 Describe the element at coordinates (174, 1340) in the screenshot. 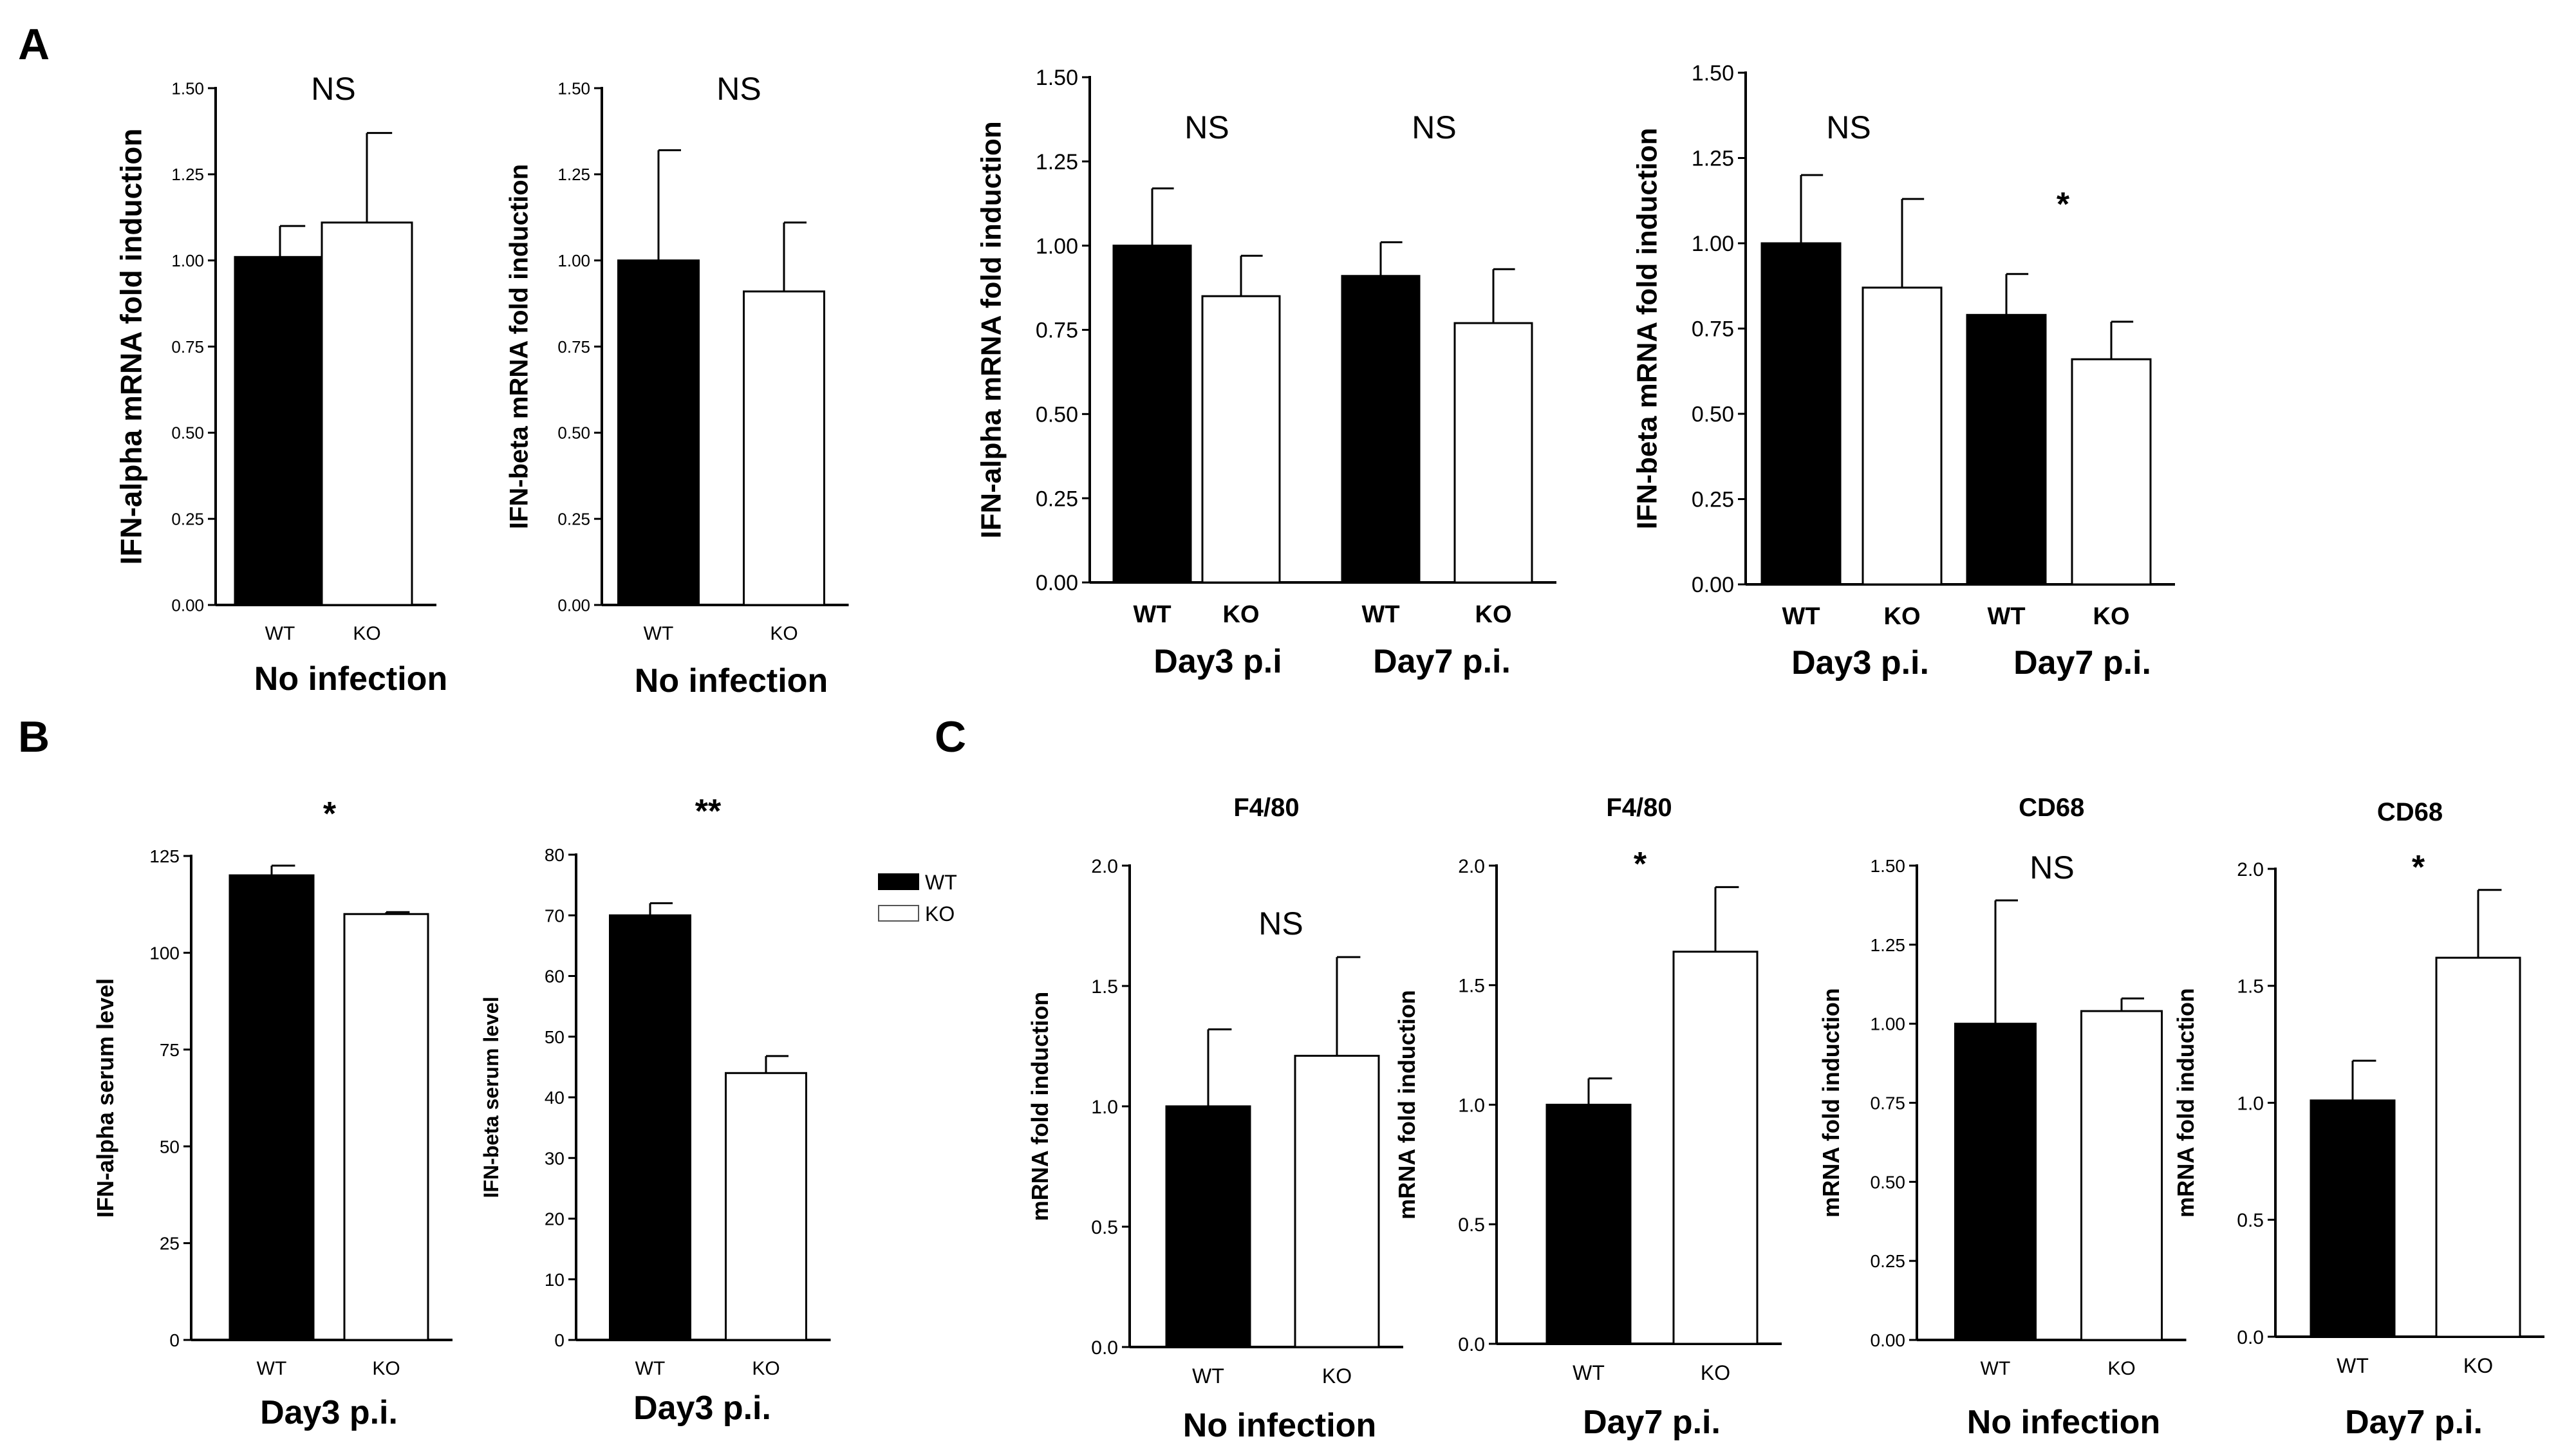

I see `y-tick-label: 0` at that location.